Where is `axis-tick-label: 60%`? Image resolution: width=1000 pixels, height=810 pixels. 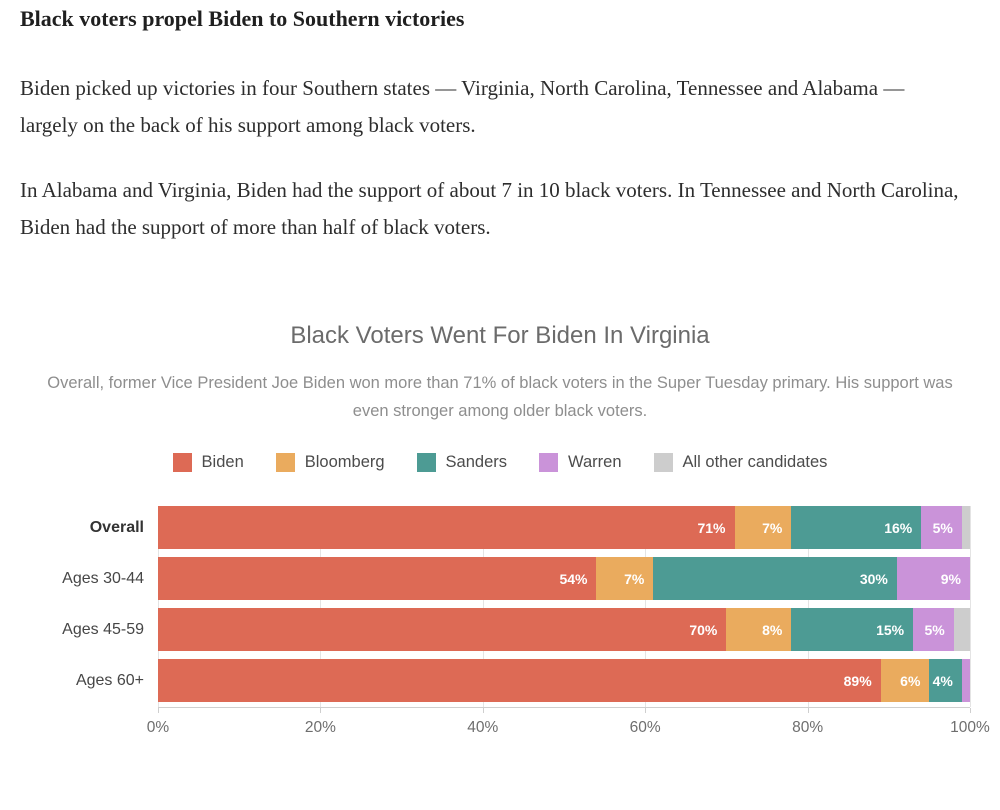 axis-tick-label: 60% is located at coordinates (645, 727).